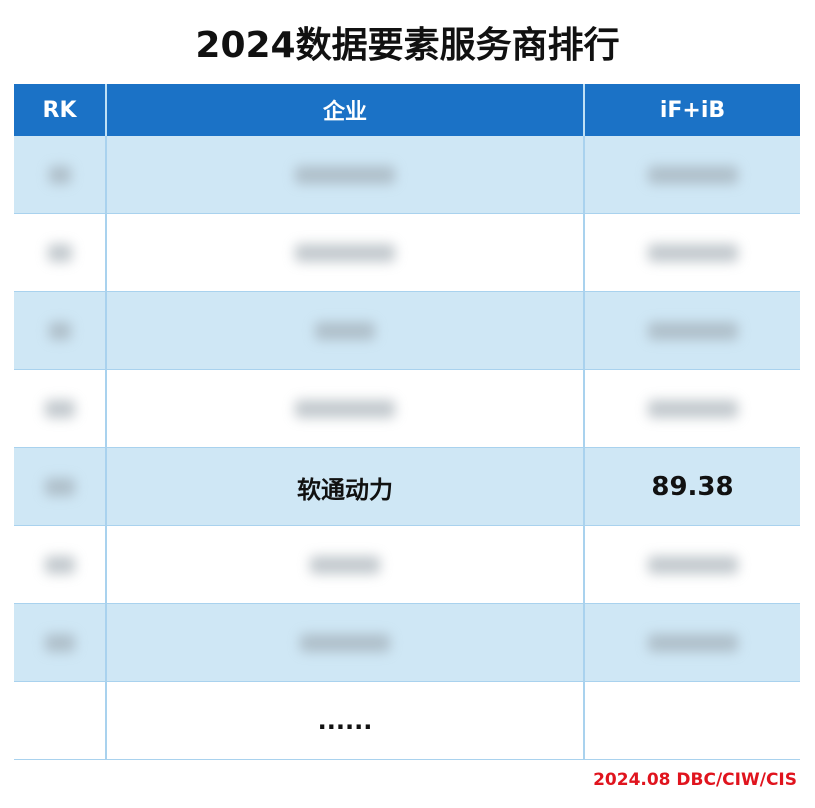 This screenshot has height=808, width=815. I want to click on table-row: 软通动力 89.38, so click(407, 487).